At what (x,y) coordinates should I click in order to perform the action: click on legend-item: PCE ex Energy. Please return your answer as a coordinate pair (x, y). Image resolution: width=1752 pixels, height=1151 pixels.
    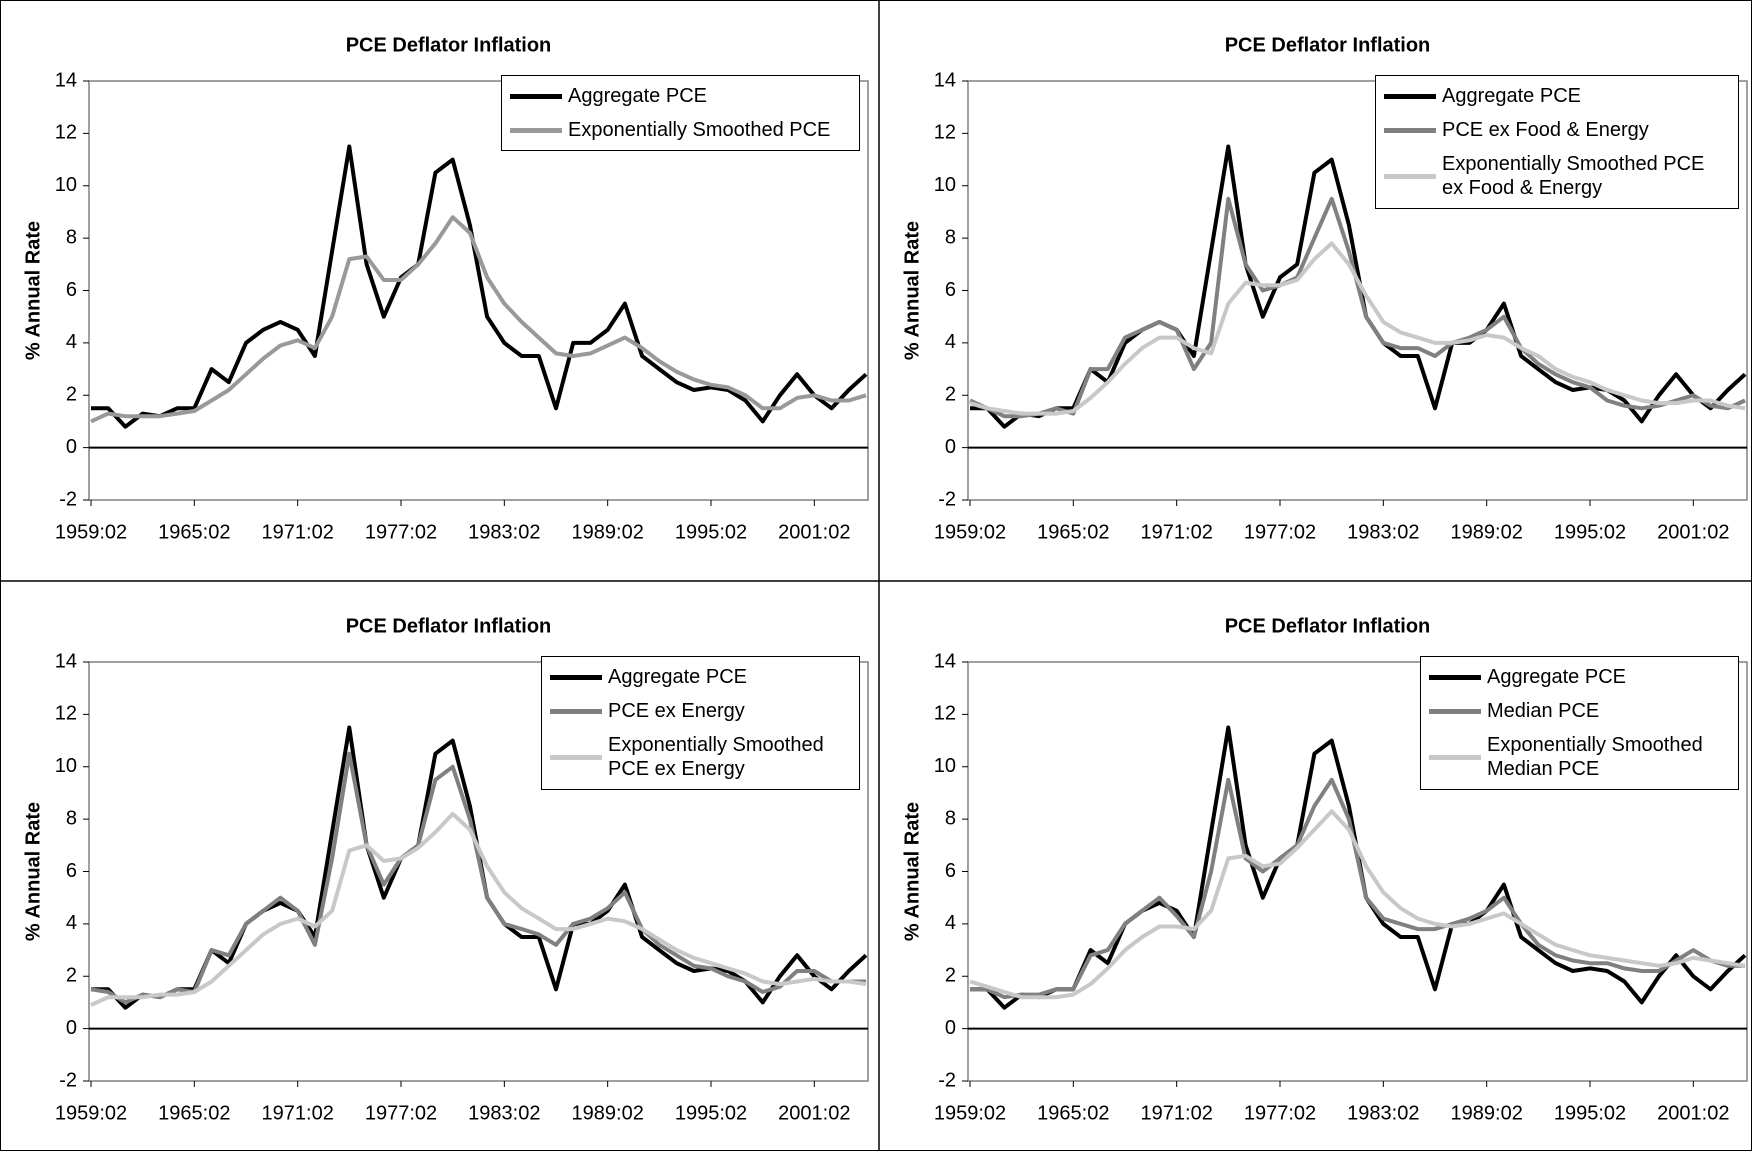
    Looking at the image, I should click on (700, 711).